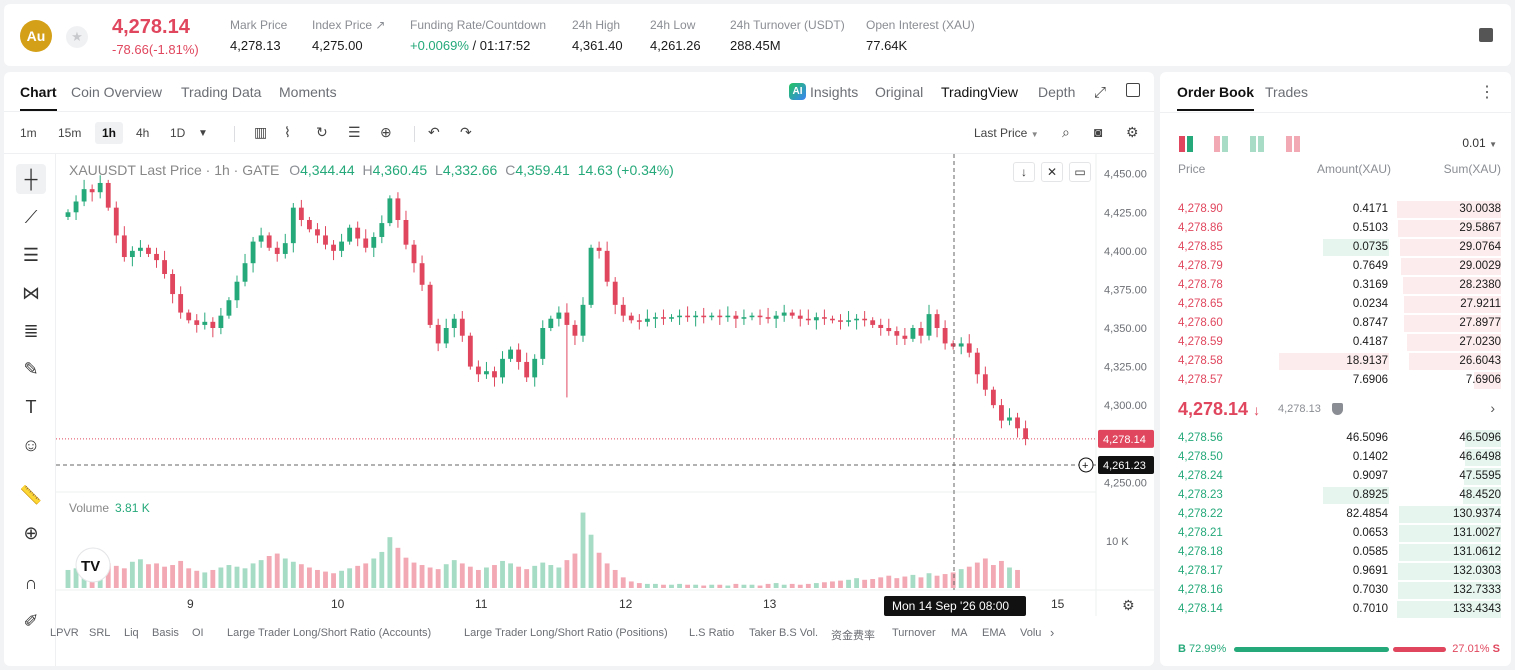 The image size is (1515, 670). I want to click on indicator-ma: MA, so click(959, 633).